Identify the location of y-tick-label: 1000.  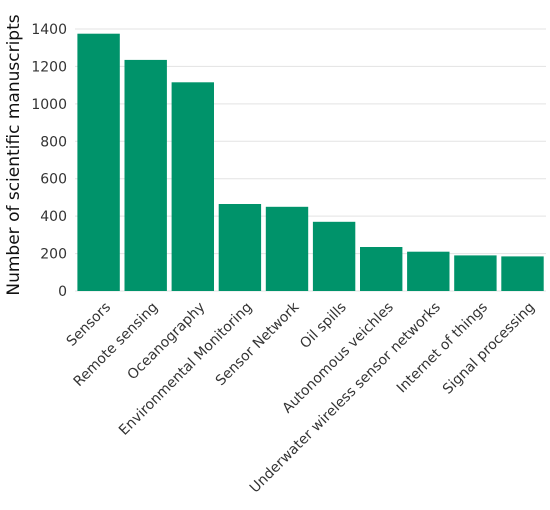
(49, 105).